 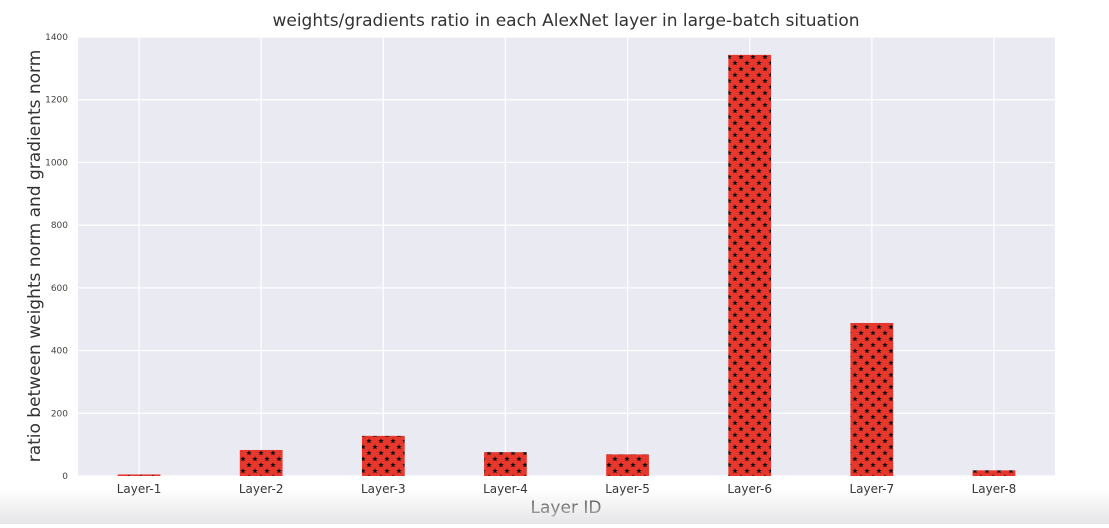 I want to click on y-tick-label: 0, so click(x=65, y=477).